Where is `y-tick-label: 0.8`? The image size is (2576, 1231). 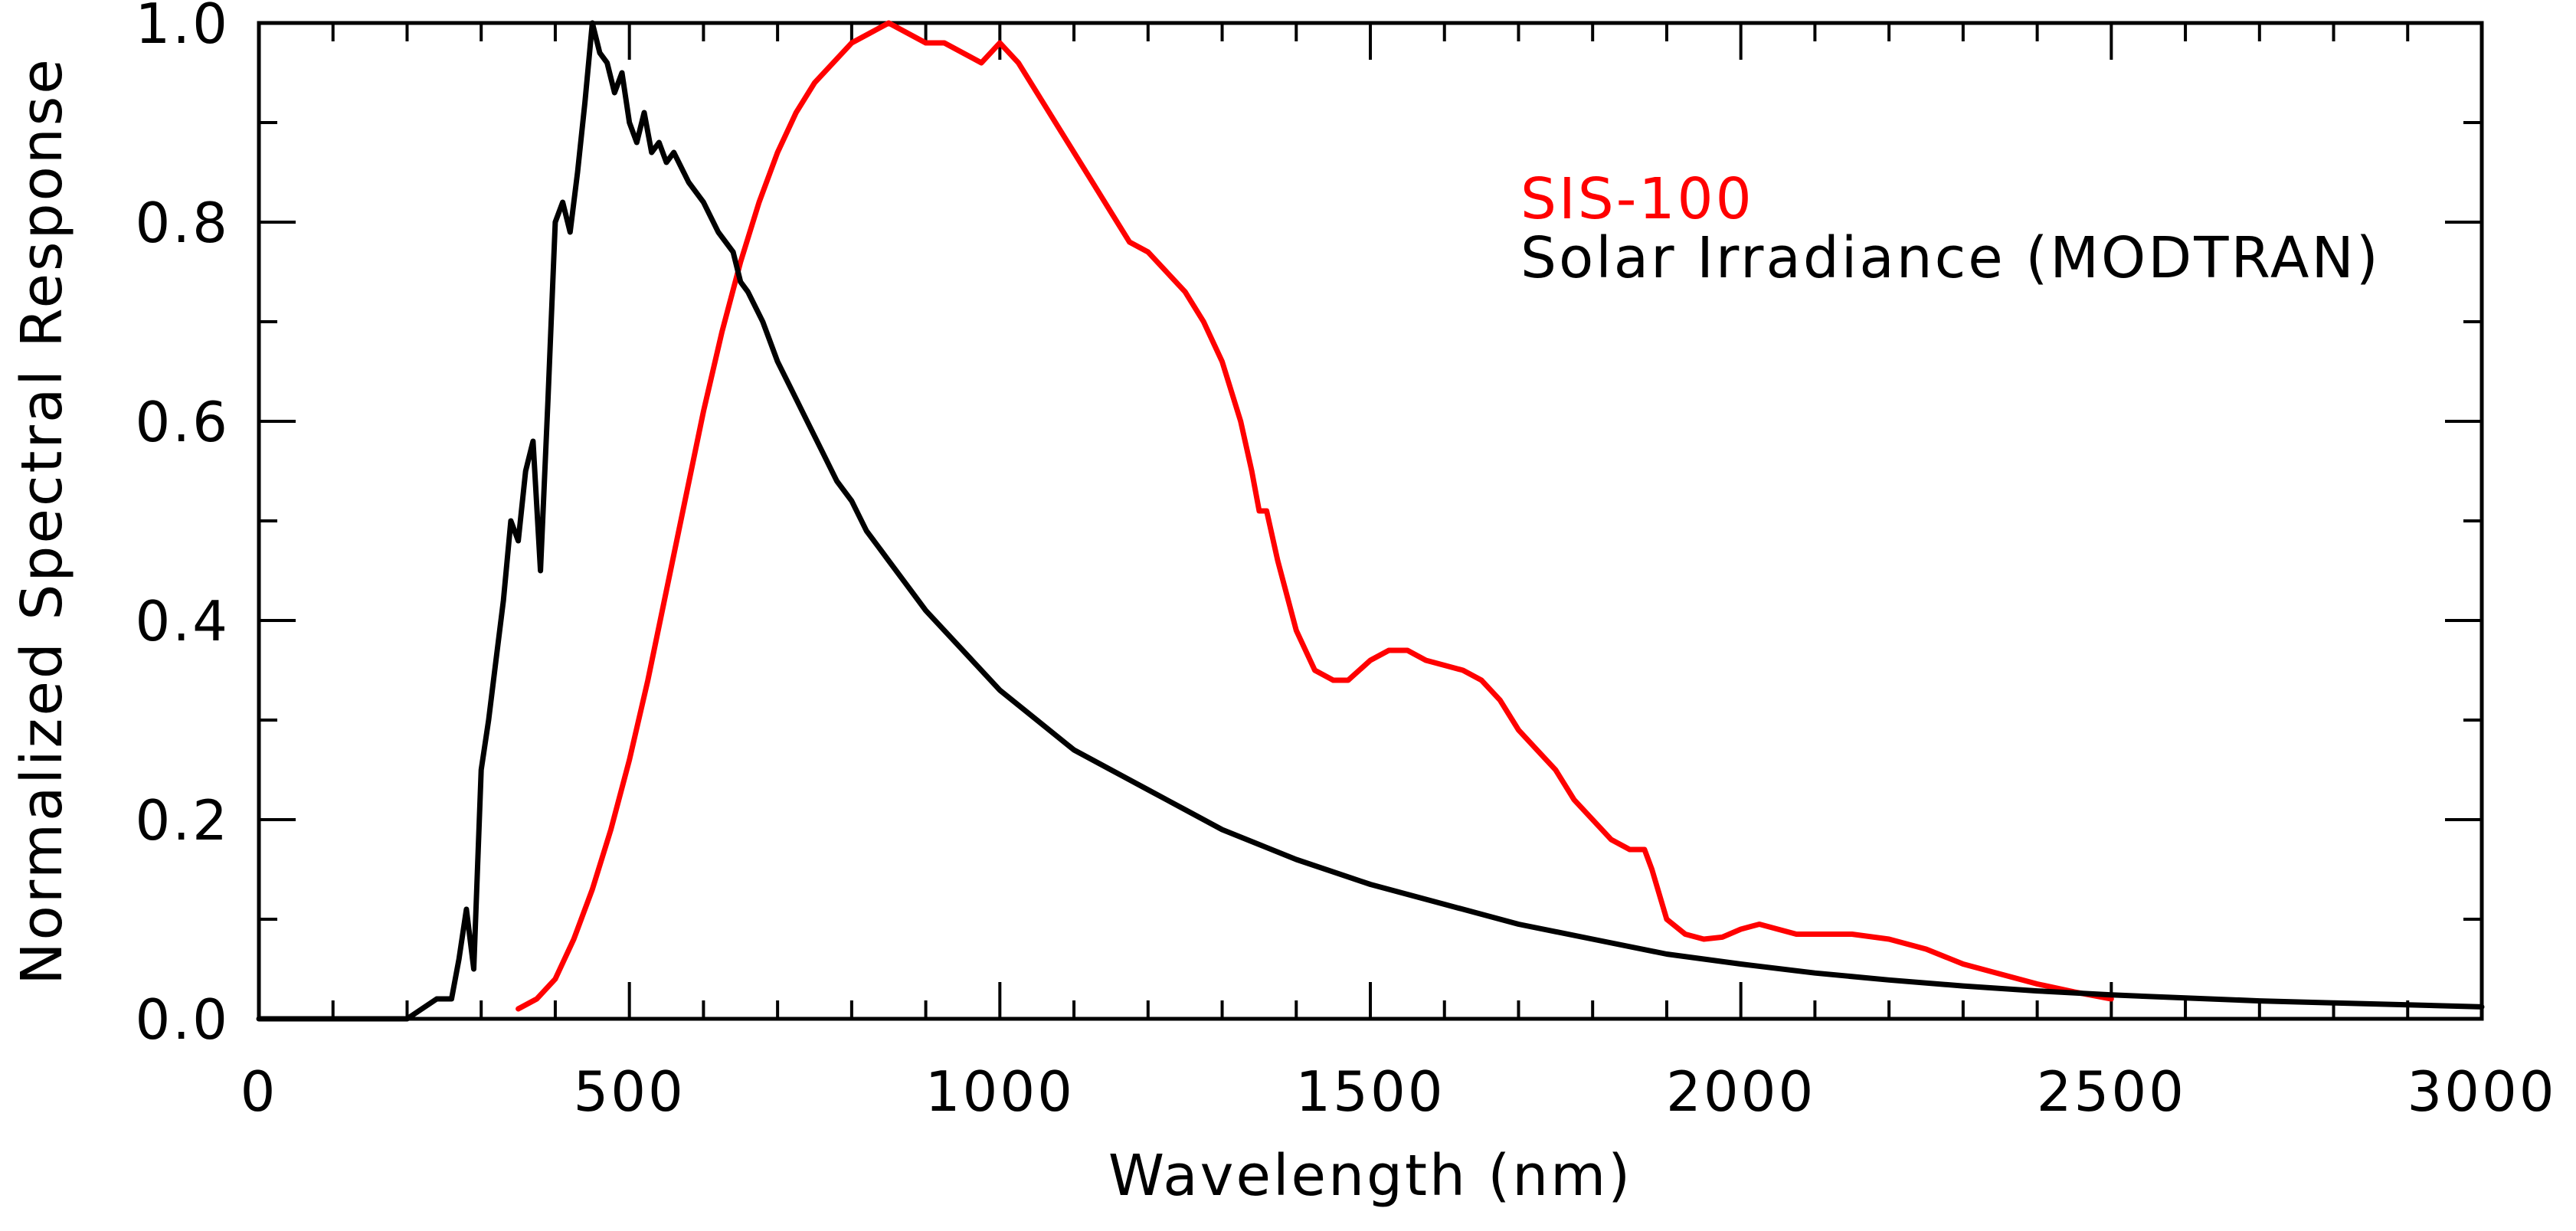 y-tick-label: 0.8 is located at coordinates (182, 223).